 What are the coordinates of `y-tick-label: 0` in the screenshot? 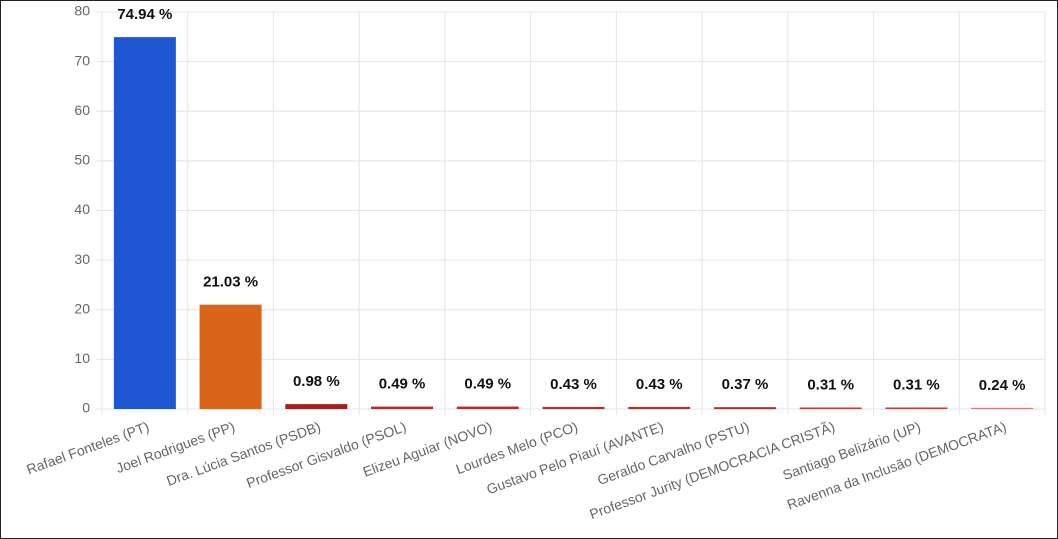 It's located at (86, 408).